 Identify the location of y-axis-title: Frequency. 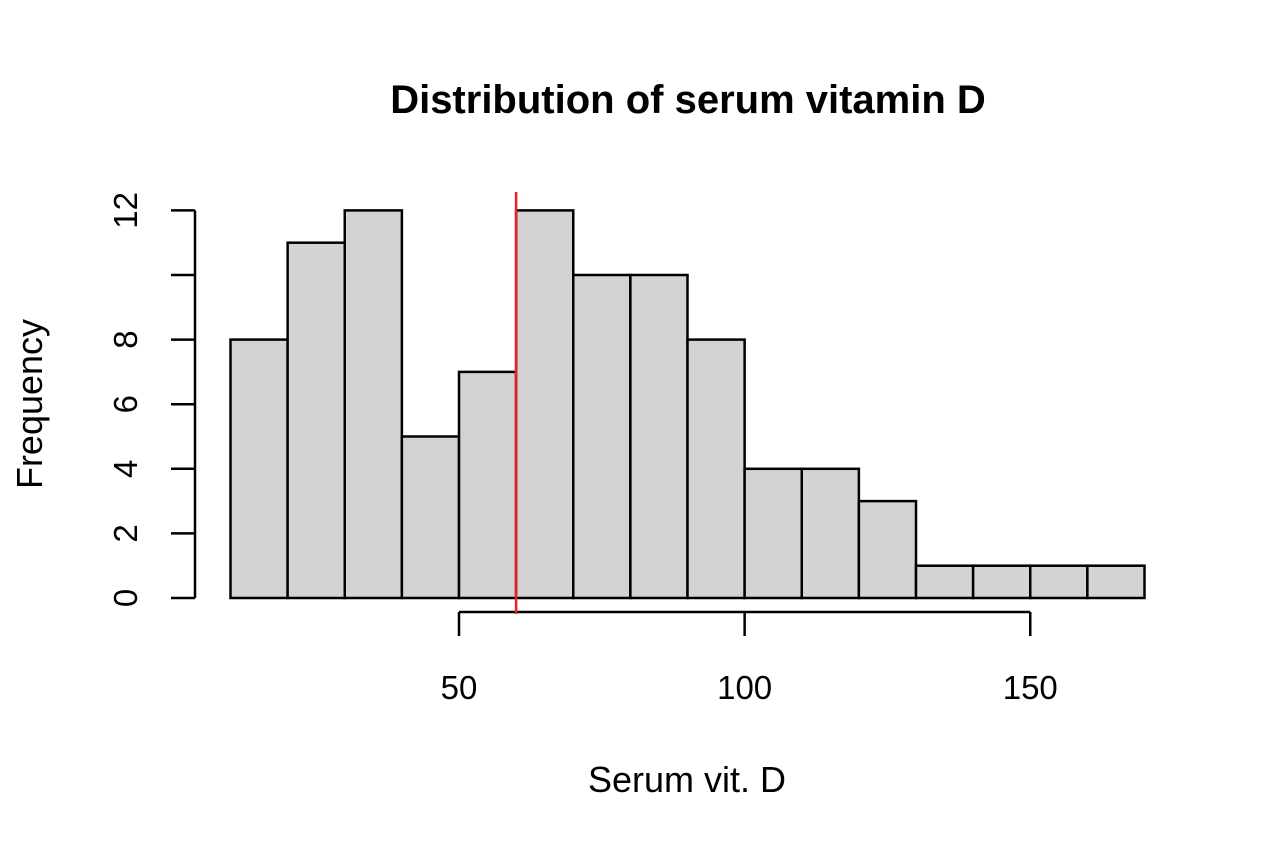
(29, 404).